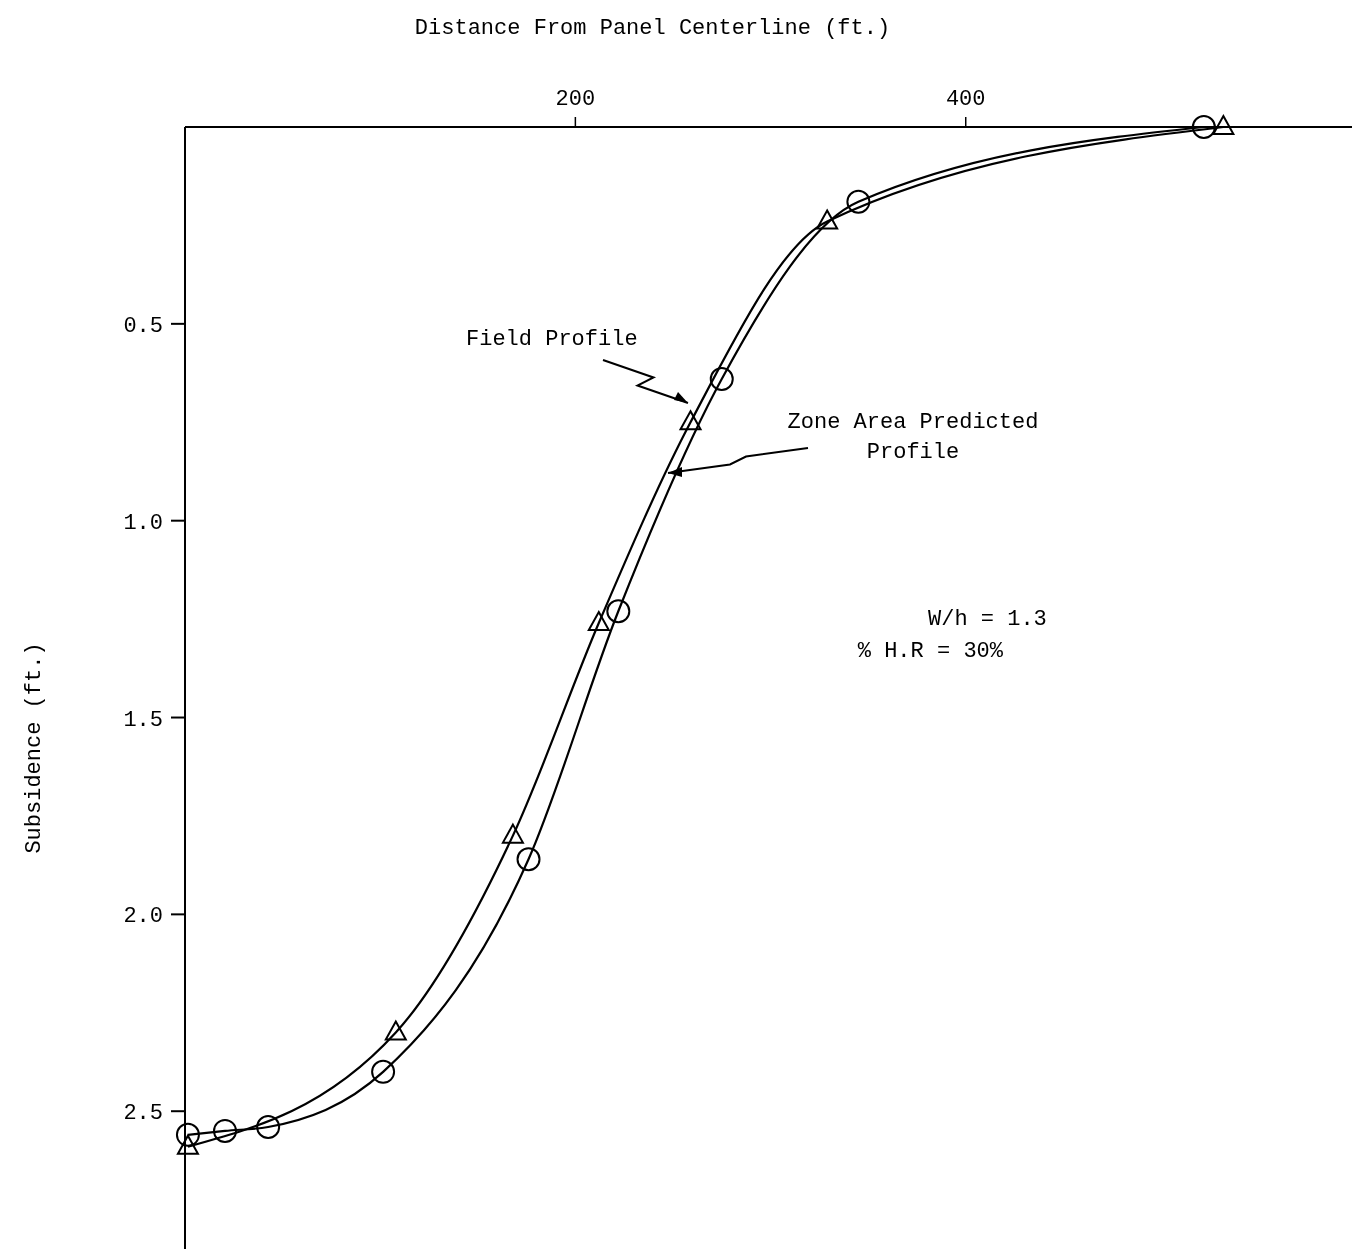 This screenshot has width=1360, height=1249. I want to click on x-axis-title: Distance From Panel Centerline (ft.), so click(652, 28).